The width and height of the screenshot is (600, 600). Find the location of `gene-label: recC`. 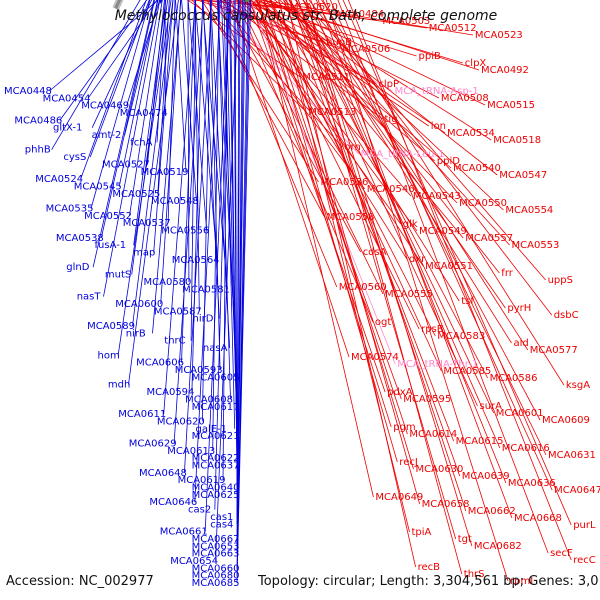

gene-label: recC is located at coordinates (584, 560).